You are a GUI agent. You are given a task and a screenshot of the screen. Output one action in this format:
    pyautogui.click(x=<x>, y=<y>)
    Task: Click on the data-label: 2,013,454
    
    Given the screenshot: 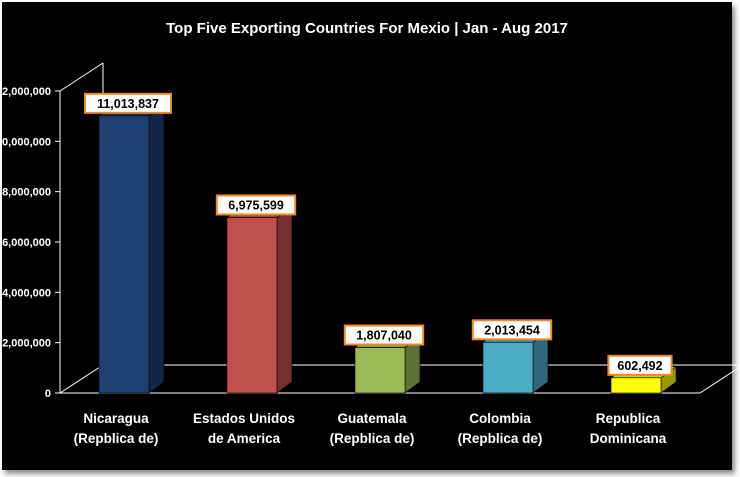 What is the action you would take?
    pyautogui.click(x=512, y=330)
    